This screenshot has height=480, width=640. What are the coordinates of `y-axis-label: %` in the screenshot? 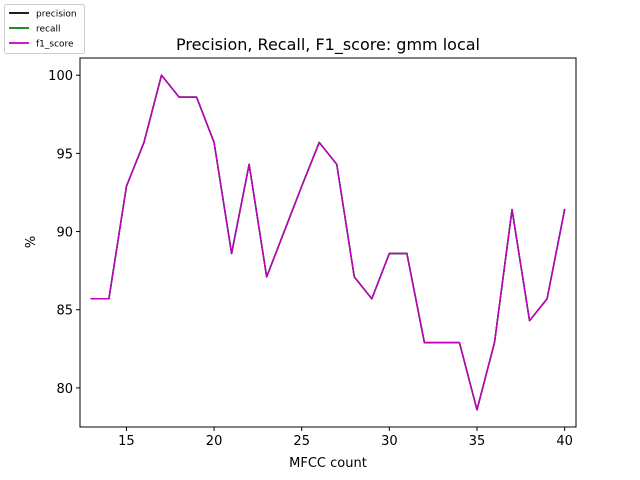 It's located at (31, 242).